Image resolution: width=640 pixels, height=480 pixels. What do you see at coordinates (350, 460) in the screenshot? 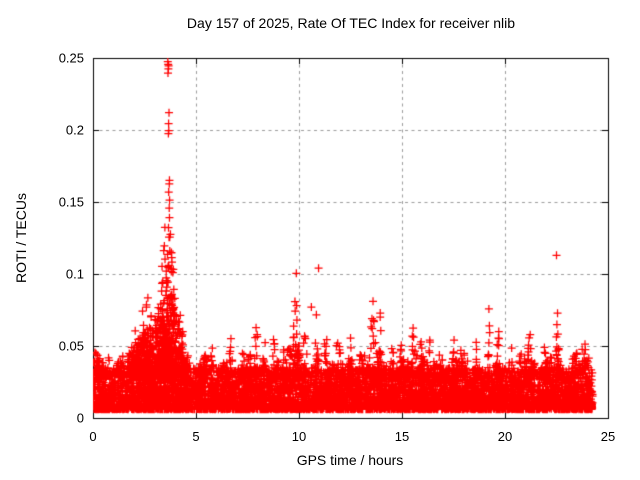
I see `x-axis-label: GPS time / hours` at bounding box center [350, 460].